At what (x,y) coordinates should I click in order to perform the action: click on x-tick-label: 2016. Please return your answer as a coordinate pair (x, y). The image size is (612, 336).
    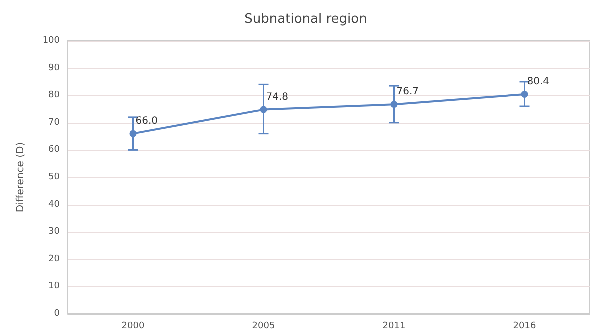
    Looking at the image, I should click on (524, 327).